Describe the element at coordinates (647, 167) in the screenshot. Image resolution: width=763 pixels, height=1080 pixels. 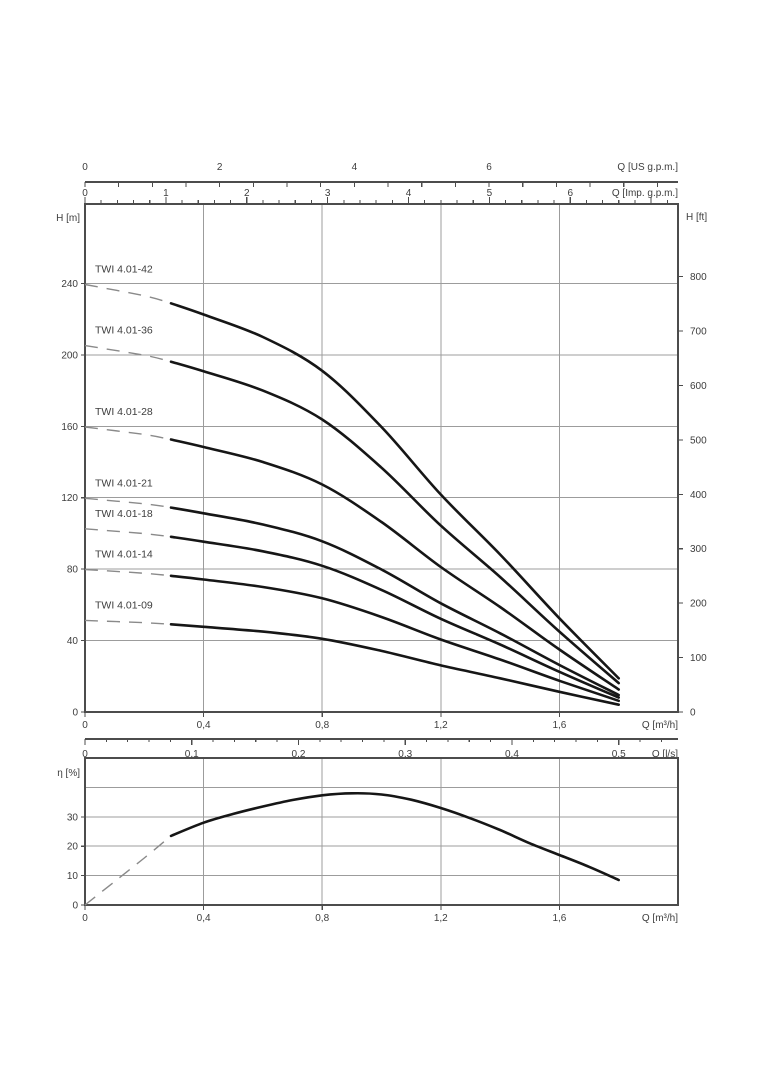
I see `us-gpm-axis-title: Q [US g.p.m.]` at that location.